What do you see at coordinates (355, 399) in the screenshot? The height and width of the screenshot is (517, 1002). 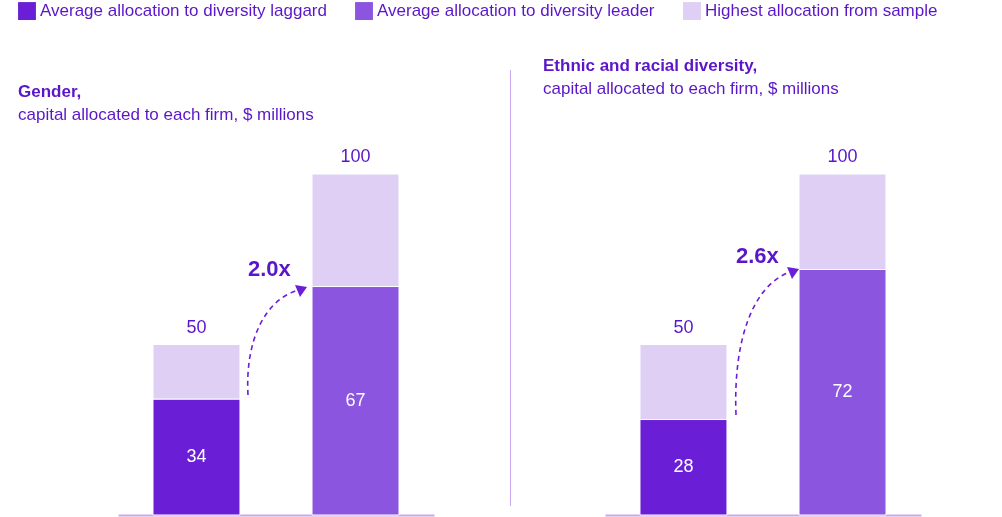 I see `data-label: 67` at bounding box center [355, 399].